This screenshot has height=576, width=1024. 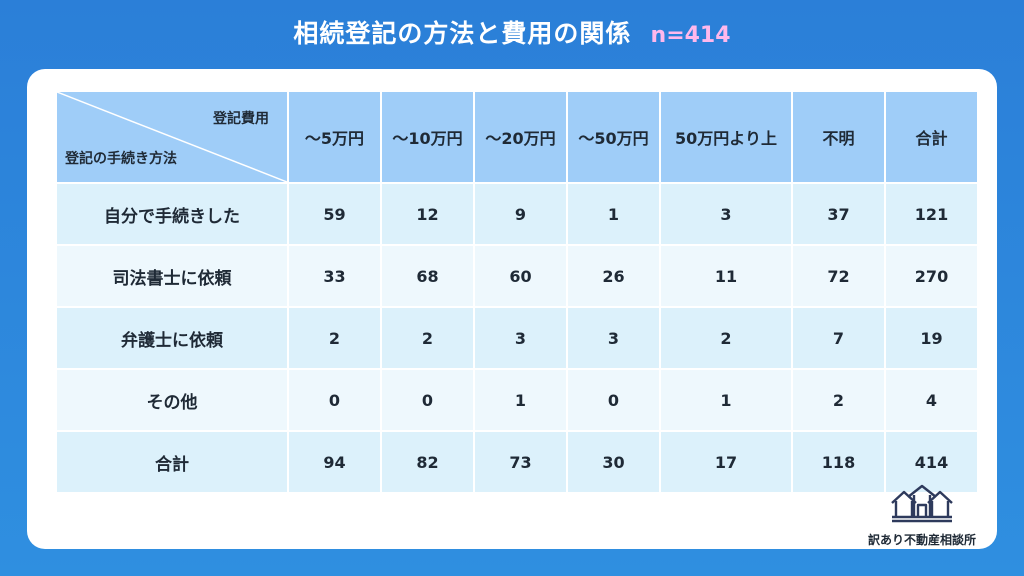 What do you see at coordinates (931, 462) in the screenshot?
I see `table-cell: 414` at bounding box center [931, 462].